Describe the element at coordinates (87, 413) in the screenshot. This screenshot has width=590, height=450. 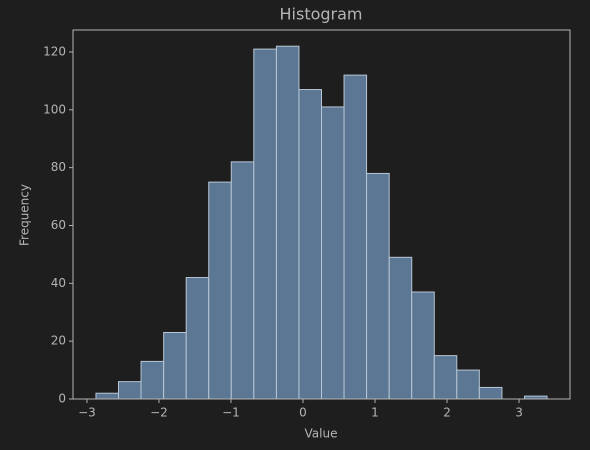
I see `x-tick-label: −3` at that location.